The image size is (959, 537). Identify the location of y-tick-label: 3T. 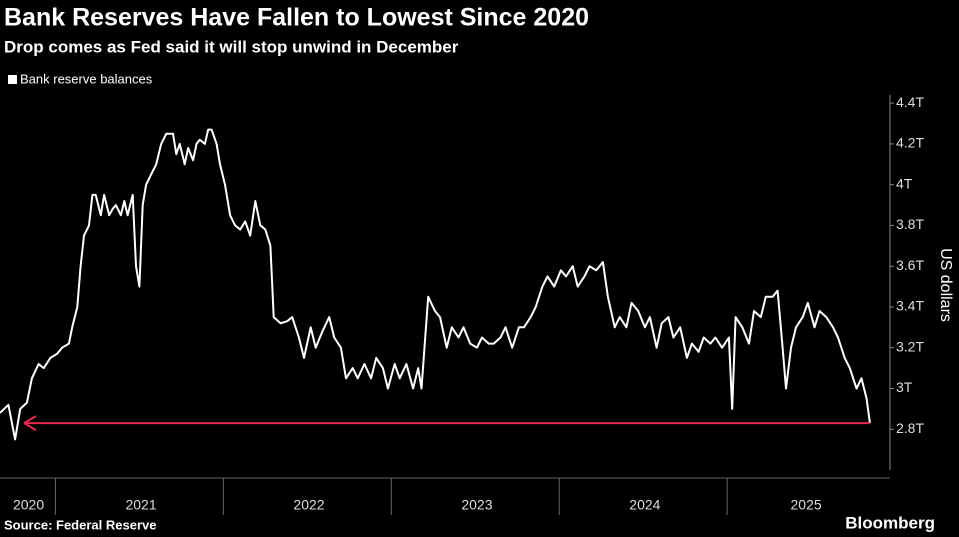
(904, 387).